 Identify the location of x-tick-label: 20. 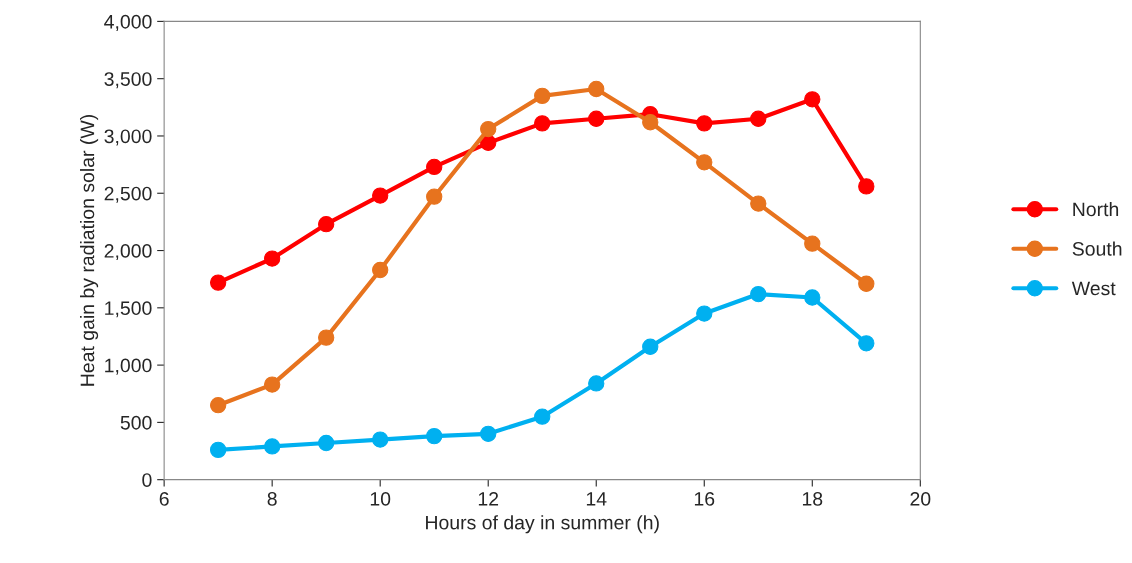
(920, 499).